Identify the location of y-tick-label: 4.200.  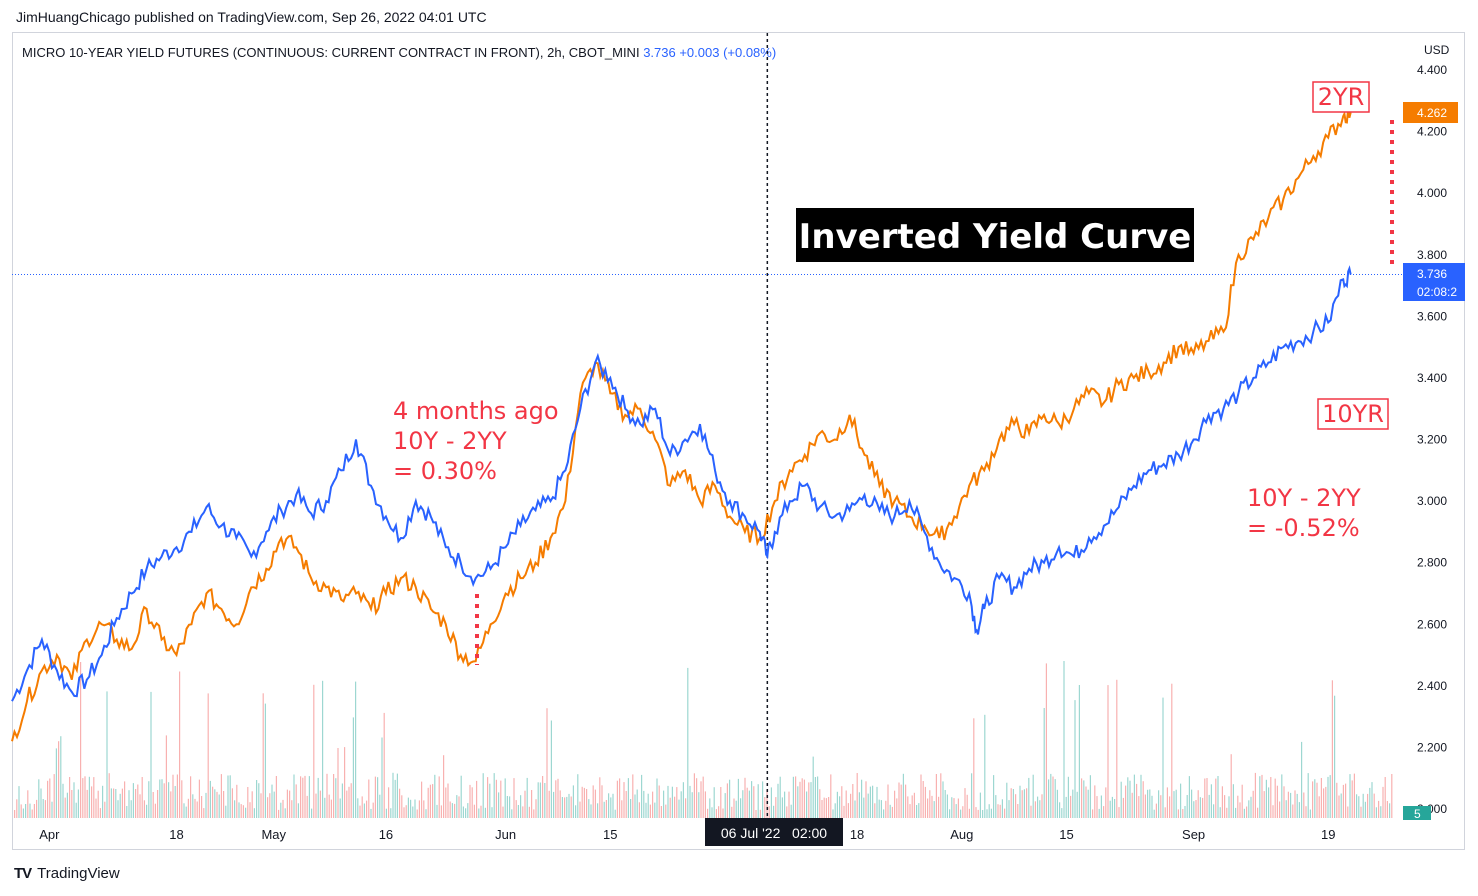
(1432, 132).